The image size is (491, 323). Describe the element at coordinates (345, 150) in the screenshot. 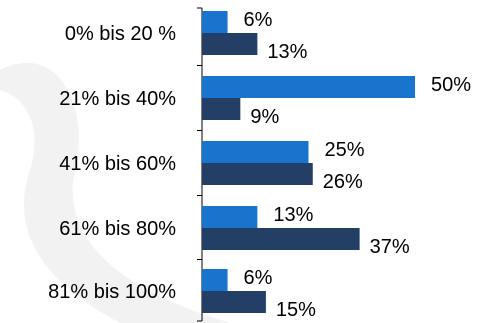

I see `data-label: 25%` at that location.